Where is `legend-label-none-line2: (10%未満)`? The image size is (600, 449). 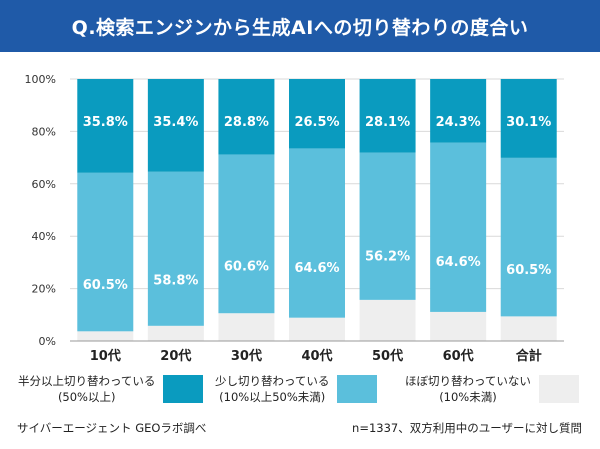 legend-label-none-line2: (10%未満) is located at coordinates (468, 397).